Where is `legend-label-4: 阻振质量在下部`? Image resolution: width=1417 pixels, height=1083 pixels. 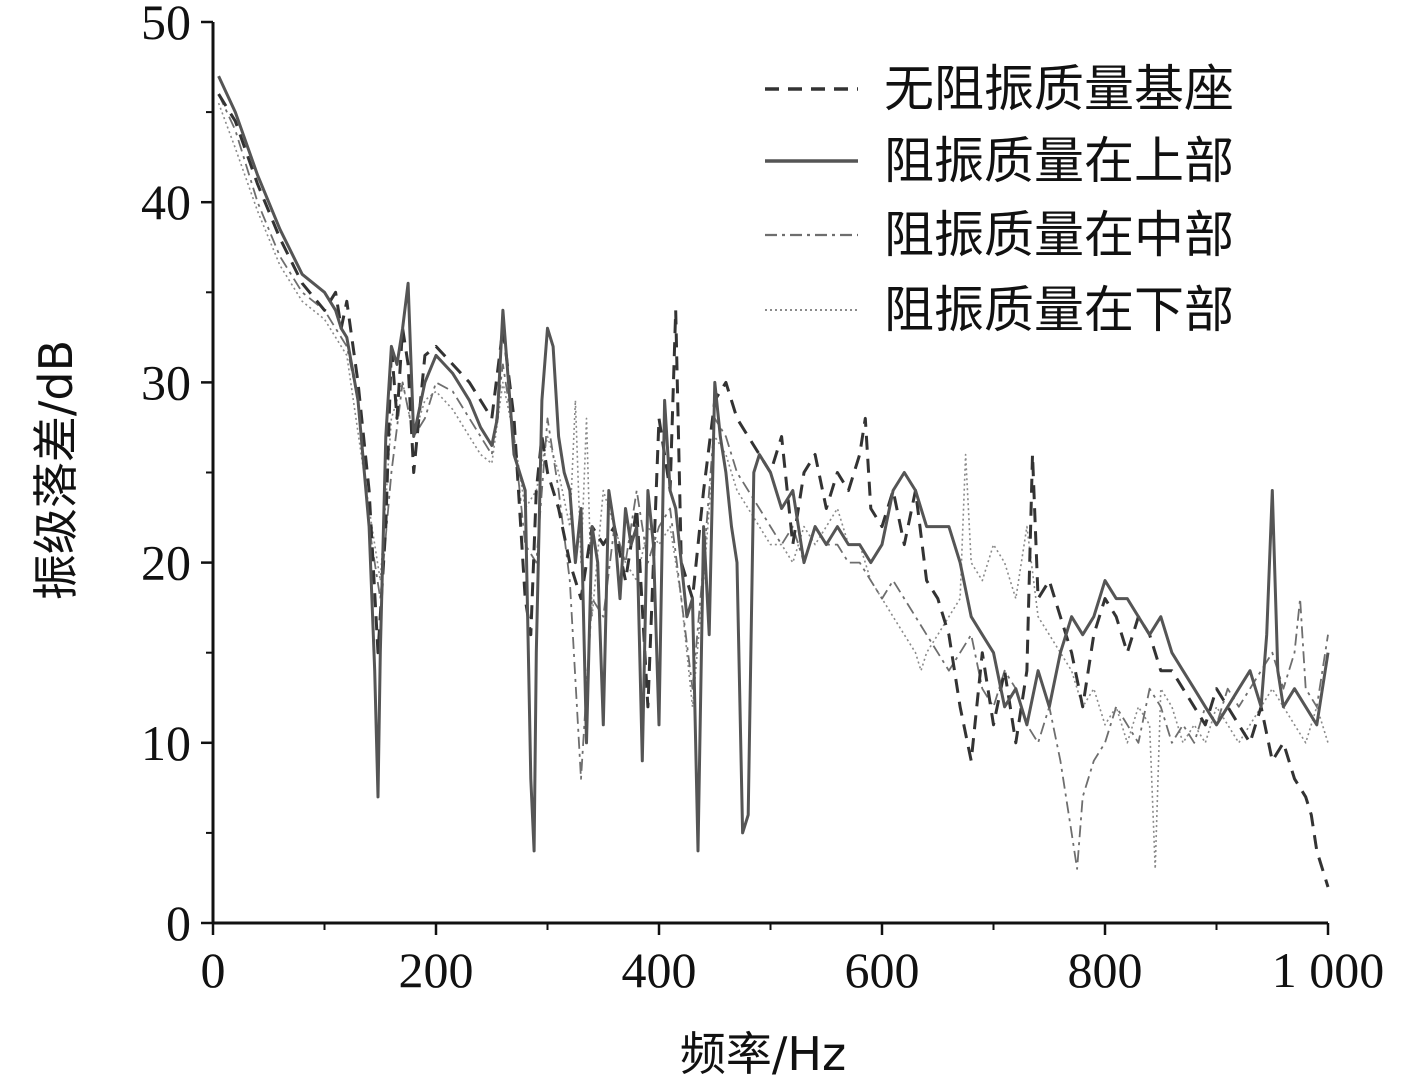
legend-label-4: 阻振质量在下部 is located at coordinates (1059, 310).